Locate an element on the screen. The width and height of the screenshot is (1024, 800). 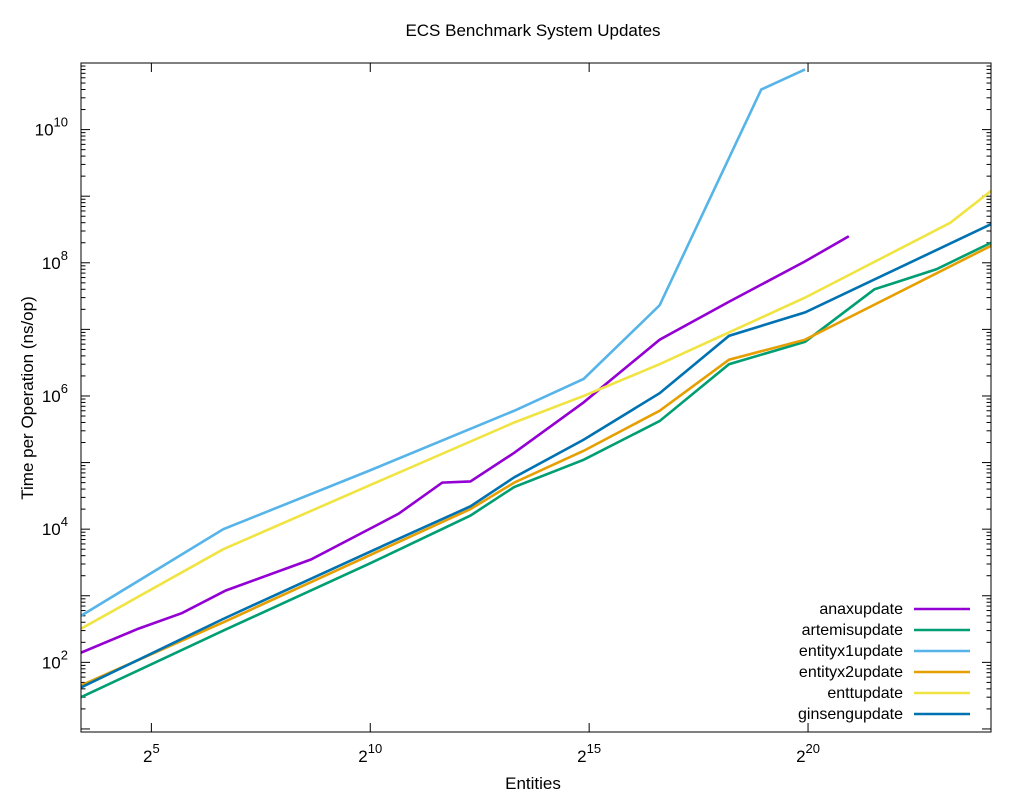
legend-label: entityx2update is located at coordinates (851, 672).